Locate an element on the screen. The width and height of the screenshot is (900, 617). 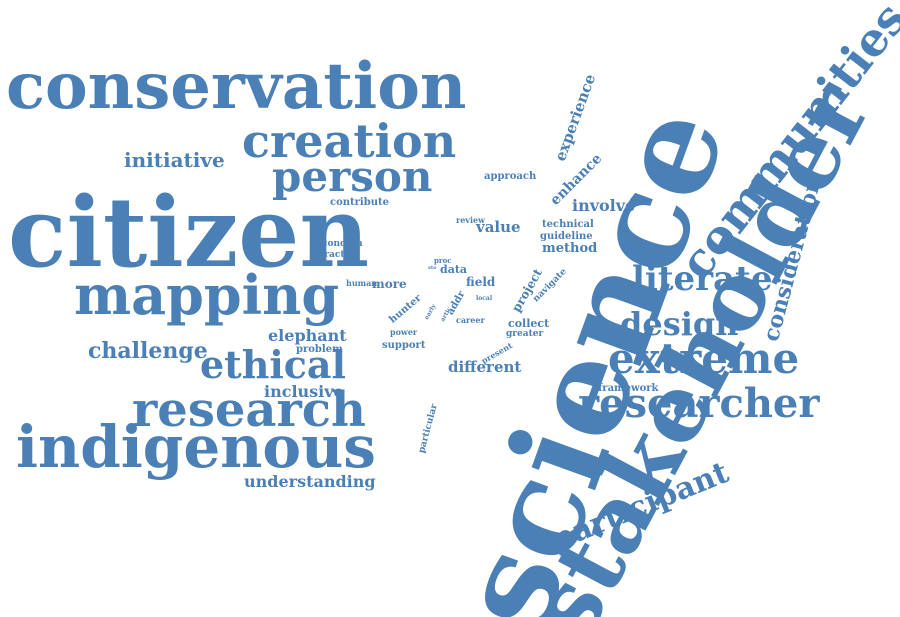
word-research: research is located at coordinates (249, 410).